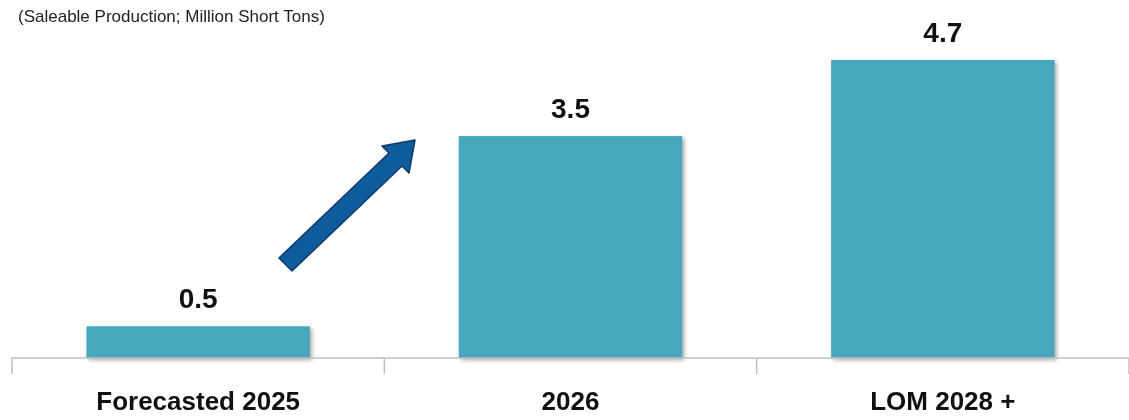  I want to click on x-tick-label: Forecasted 2025, so click(198, 401).